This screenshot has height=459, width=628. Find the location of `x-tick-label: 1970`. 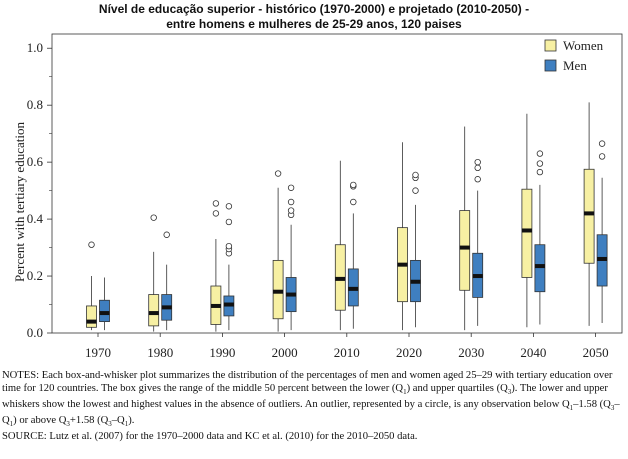

x-tick-label: 1970 is located at coordinates (98, 352).